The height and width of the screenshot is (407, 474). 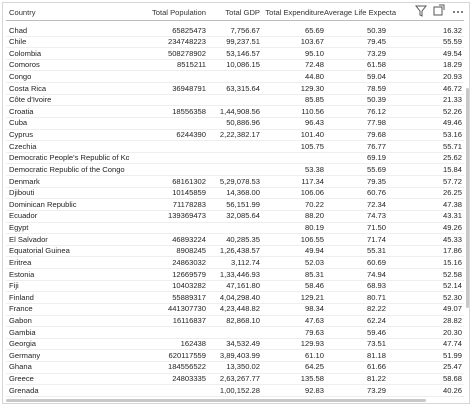 I want to click on cell-value: 46893224, so click(x=189, y=239).